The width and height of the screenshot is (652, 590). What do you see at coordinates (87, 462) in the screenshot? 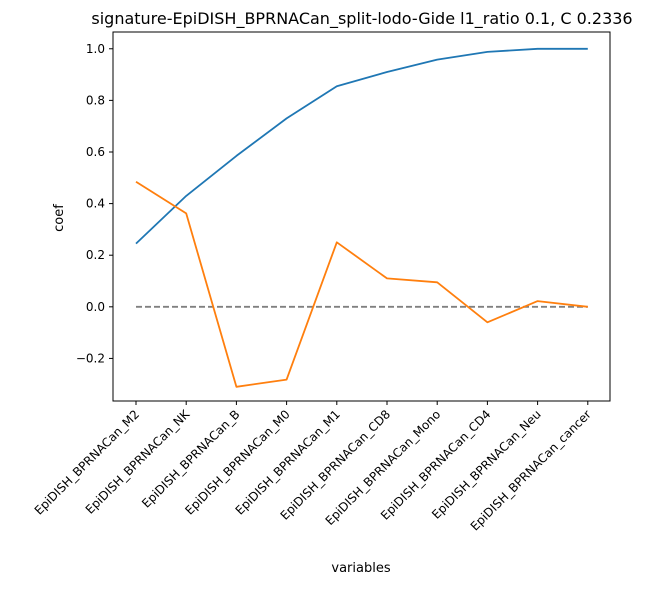
I see `x-tick-label: EpiDISH_BPRNACan_M2` at bounding box center [87, 462].